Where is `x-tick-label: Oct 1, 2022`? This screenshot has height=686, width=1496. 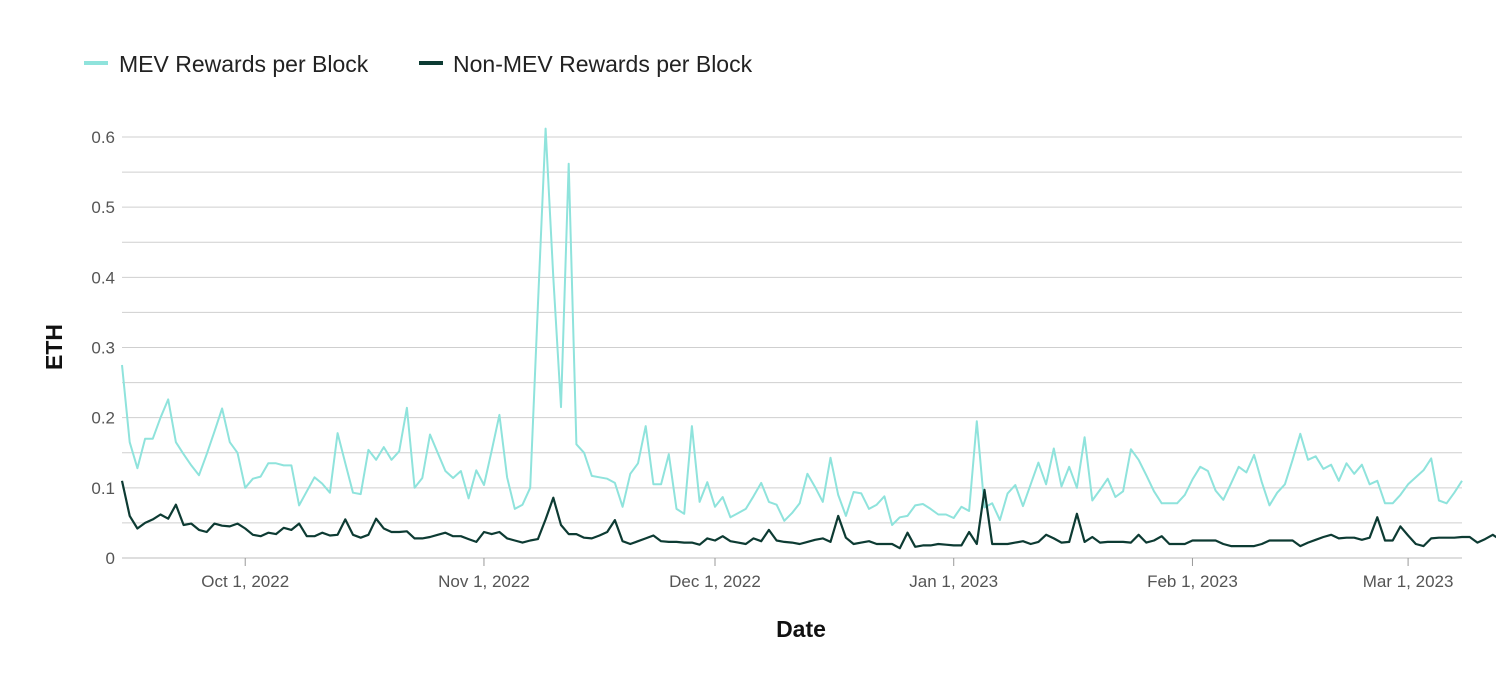 x-tick-label: Oct 1, 2022 is located at coordinates (245, 581).